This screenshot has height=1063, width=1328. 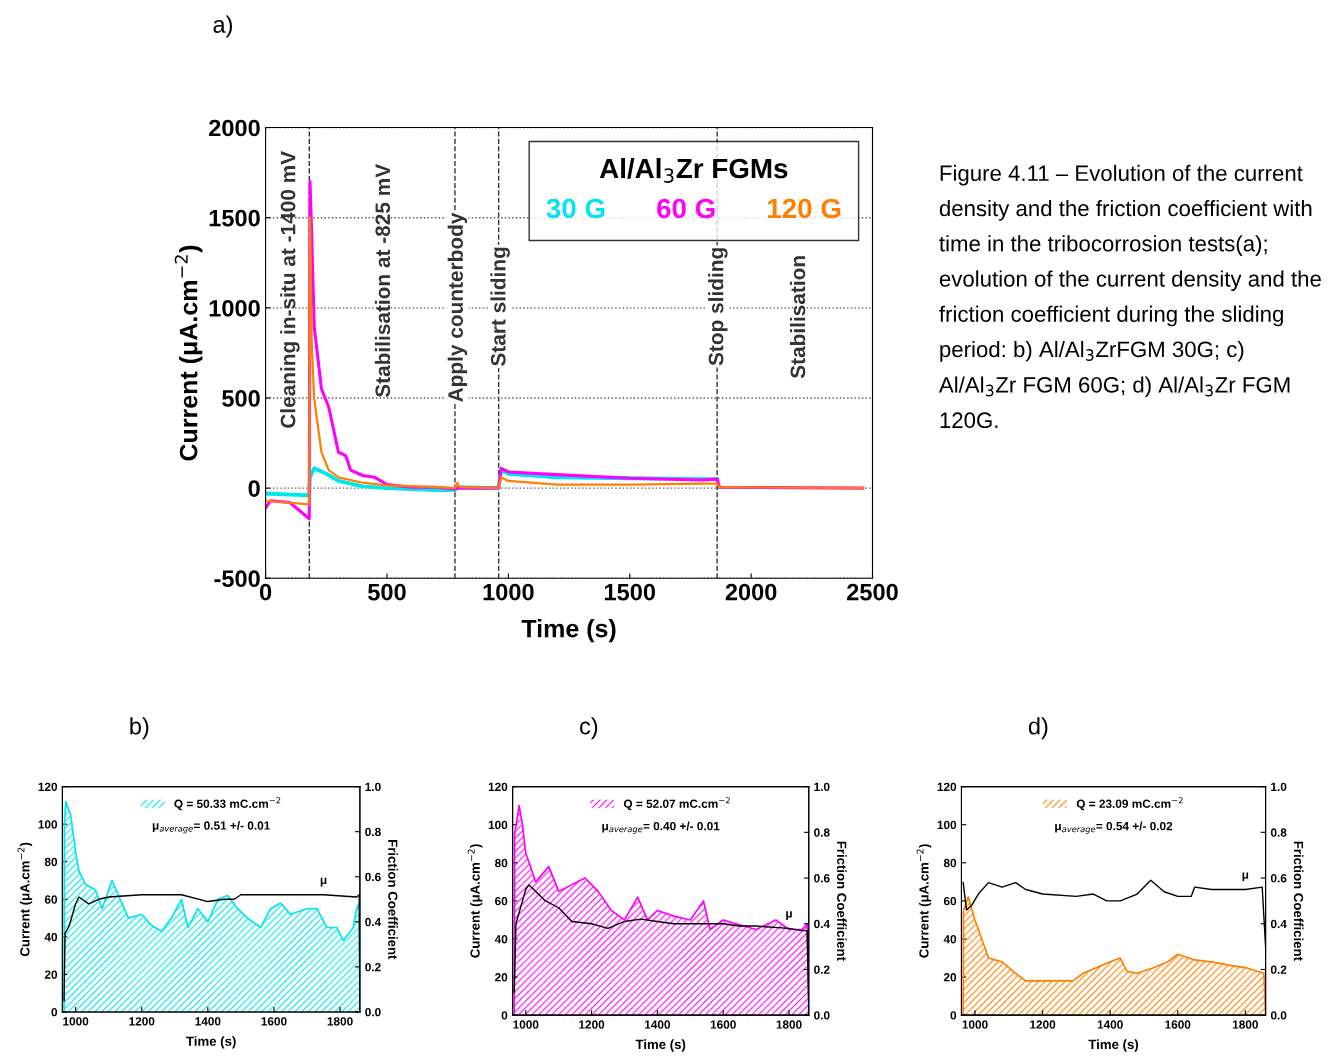 I want to click on legend-label: Q = 52.07 mC.cm$^{−2}$, so click(x=676, y=804).